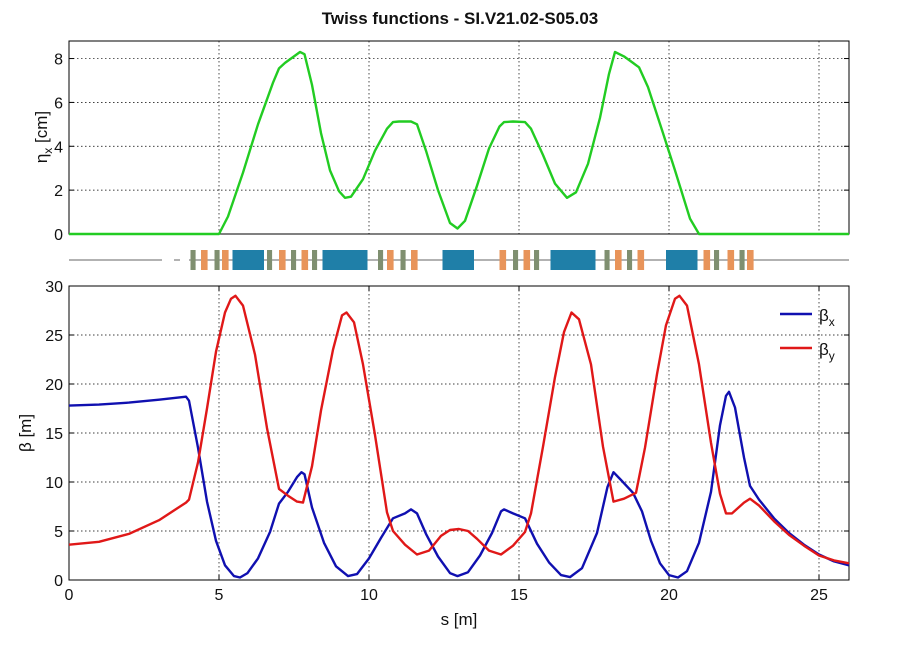 The image size is (900, 650). I want to click on beta-y-tick-label: 5, so click(58, 532).